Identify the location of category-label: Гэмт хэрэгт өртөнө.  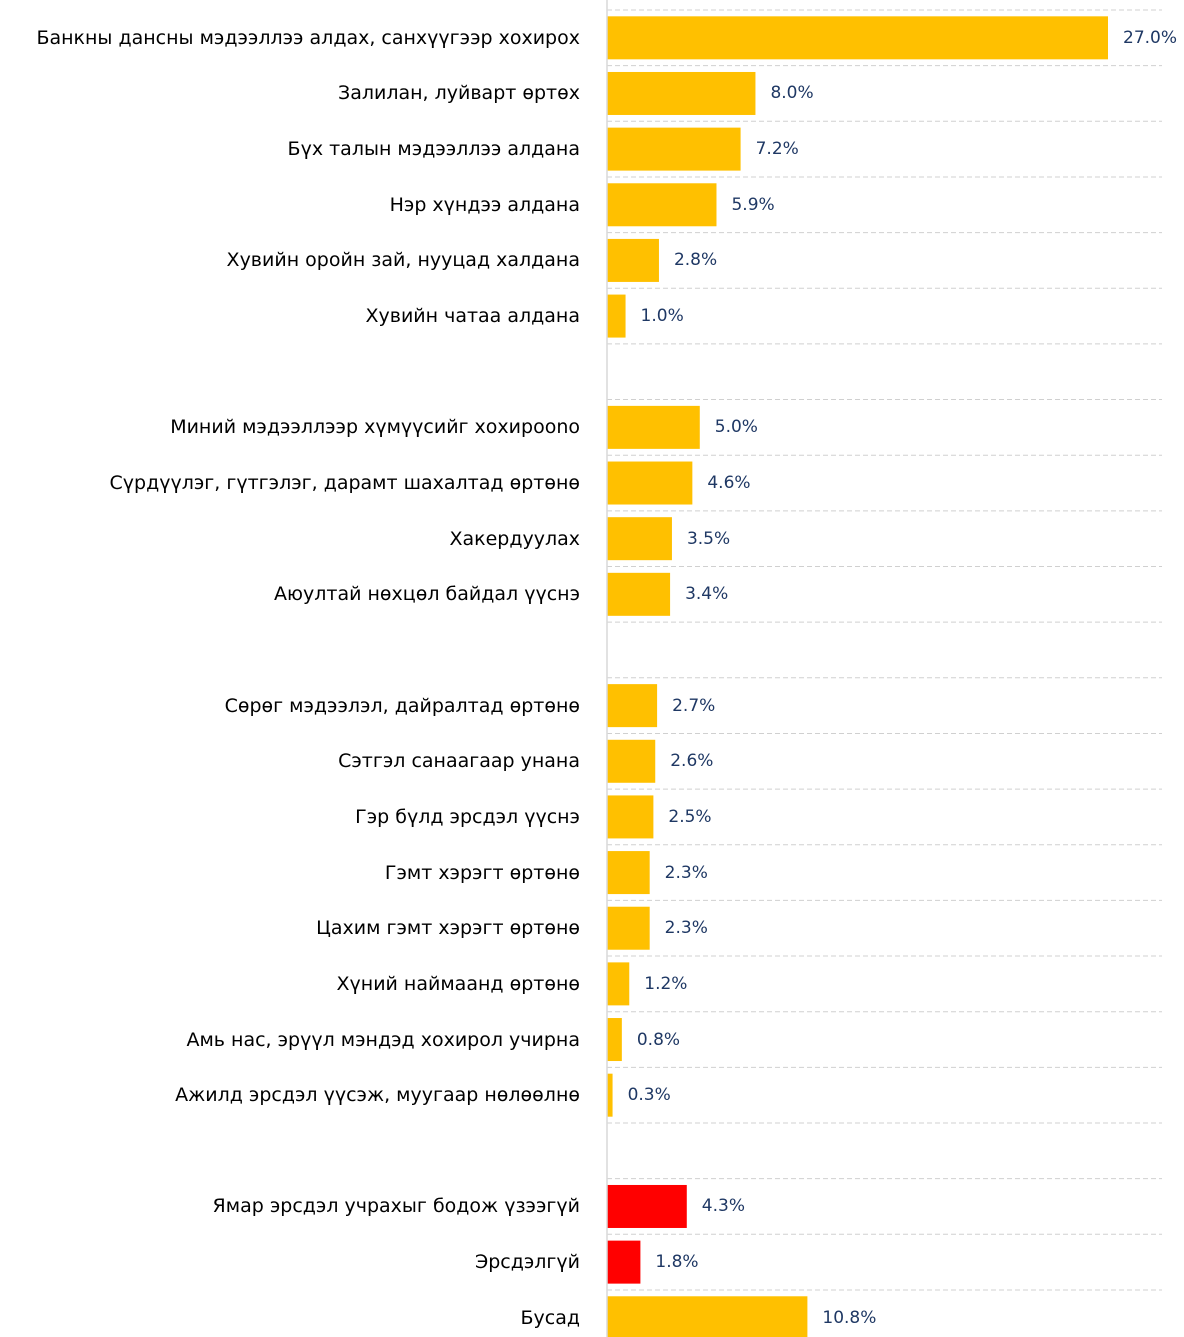
(482, 872).